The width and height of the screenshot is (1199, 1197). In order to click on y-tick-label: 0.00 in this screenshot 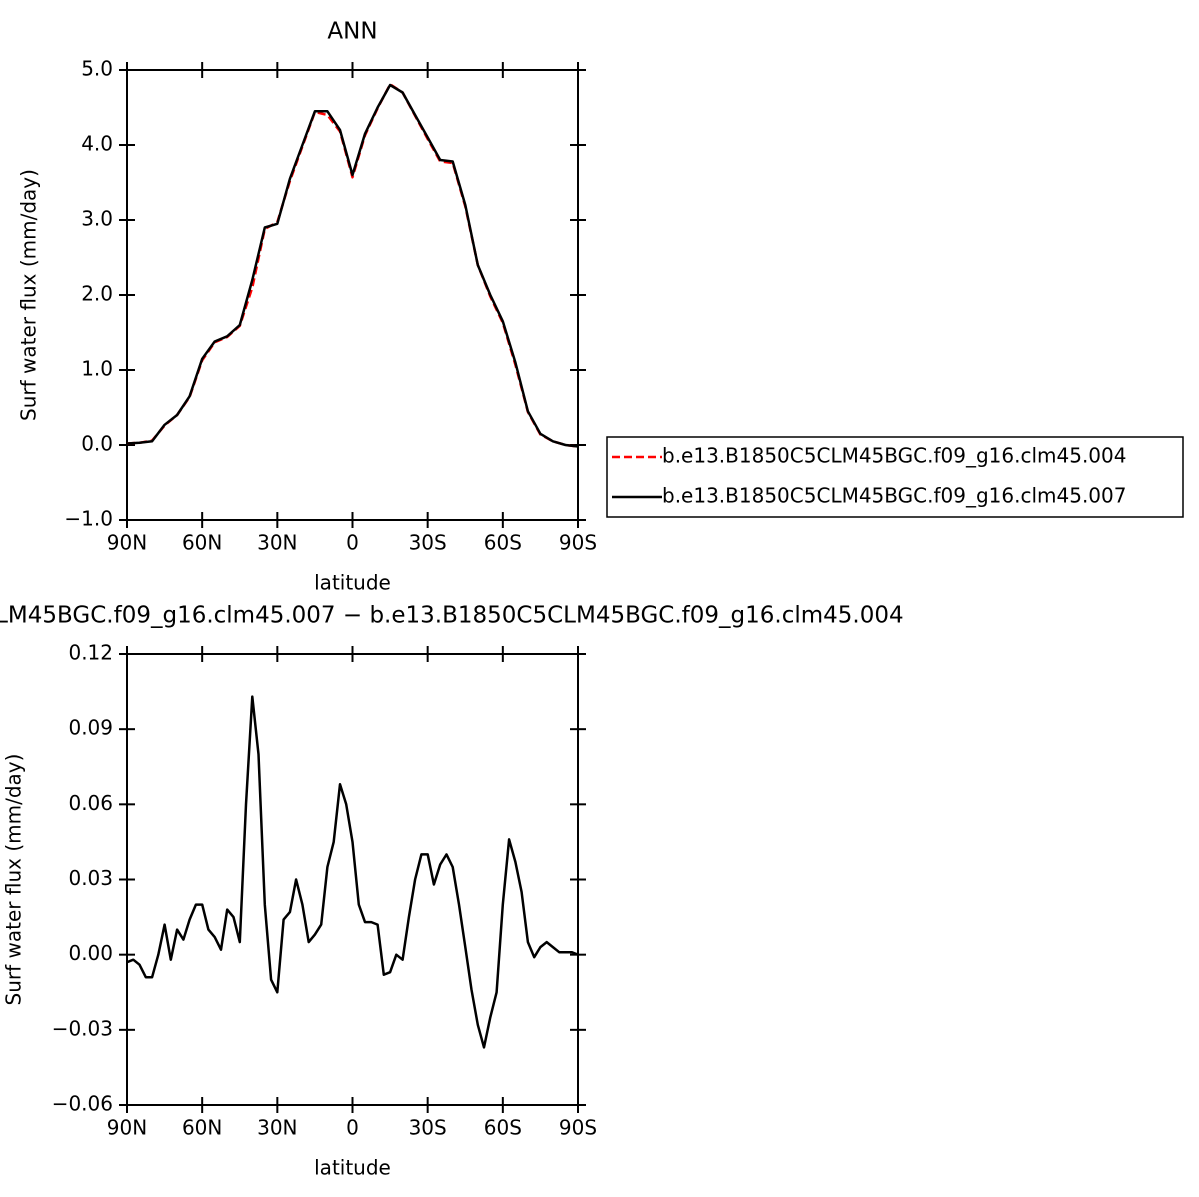, I will do `click(90, 953)`.